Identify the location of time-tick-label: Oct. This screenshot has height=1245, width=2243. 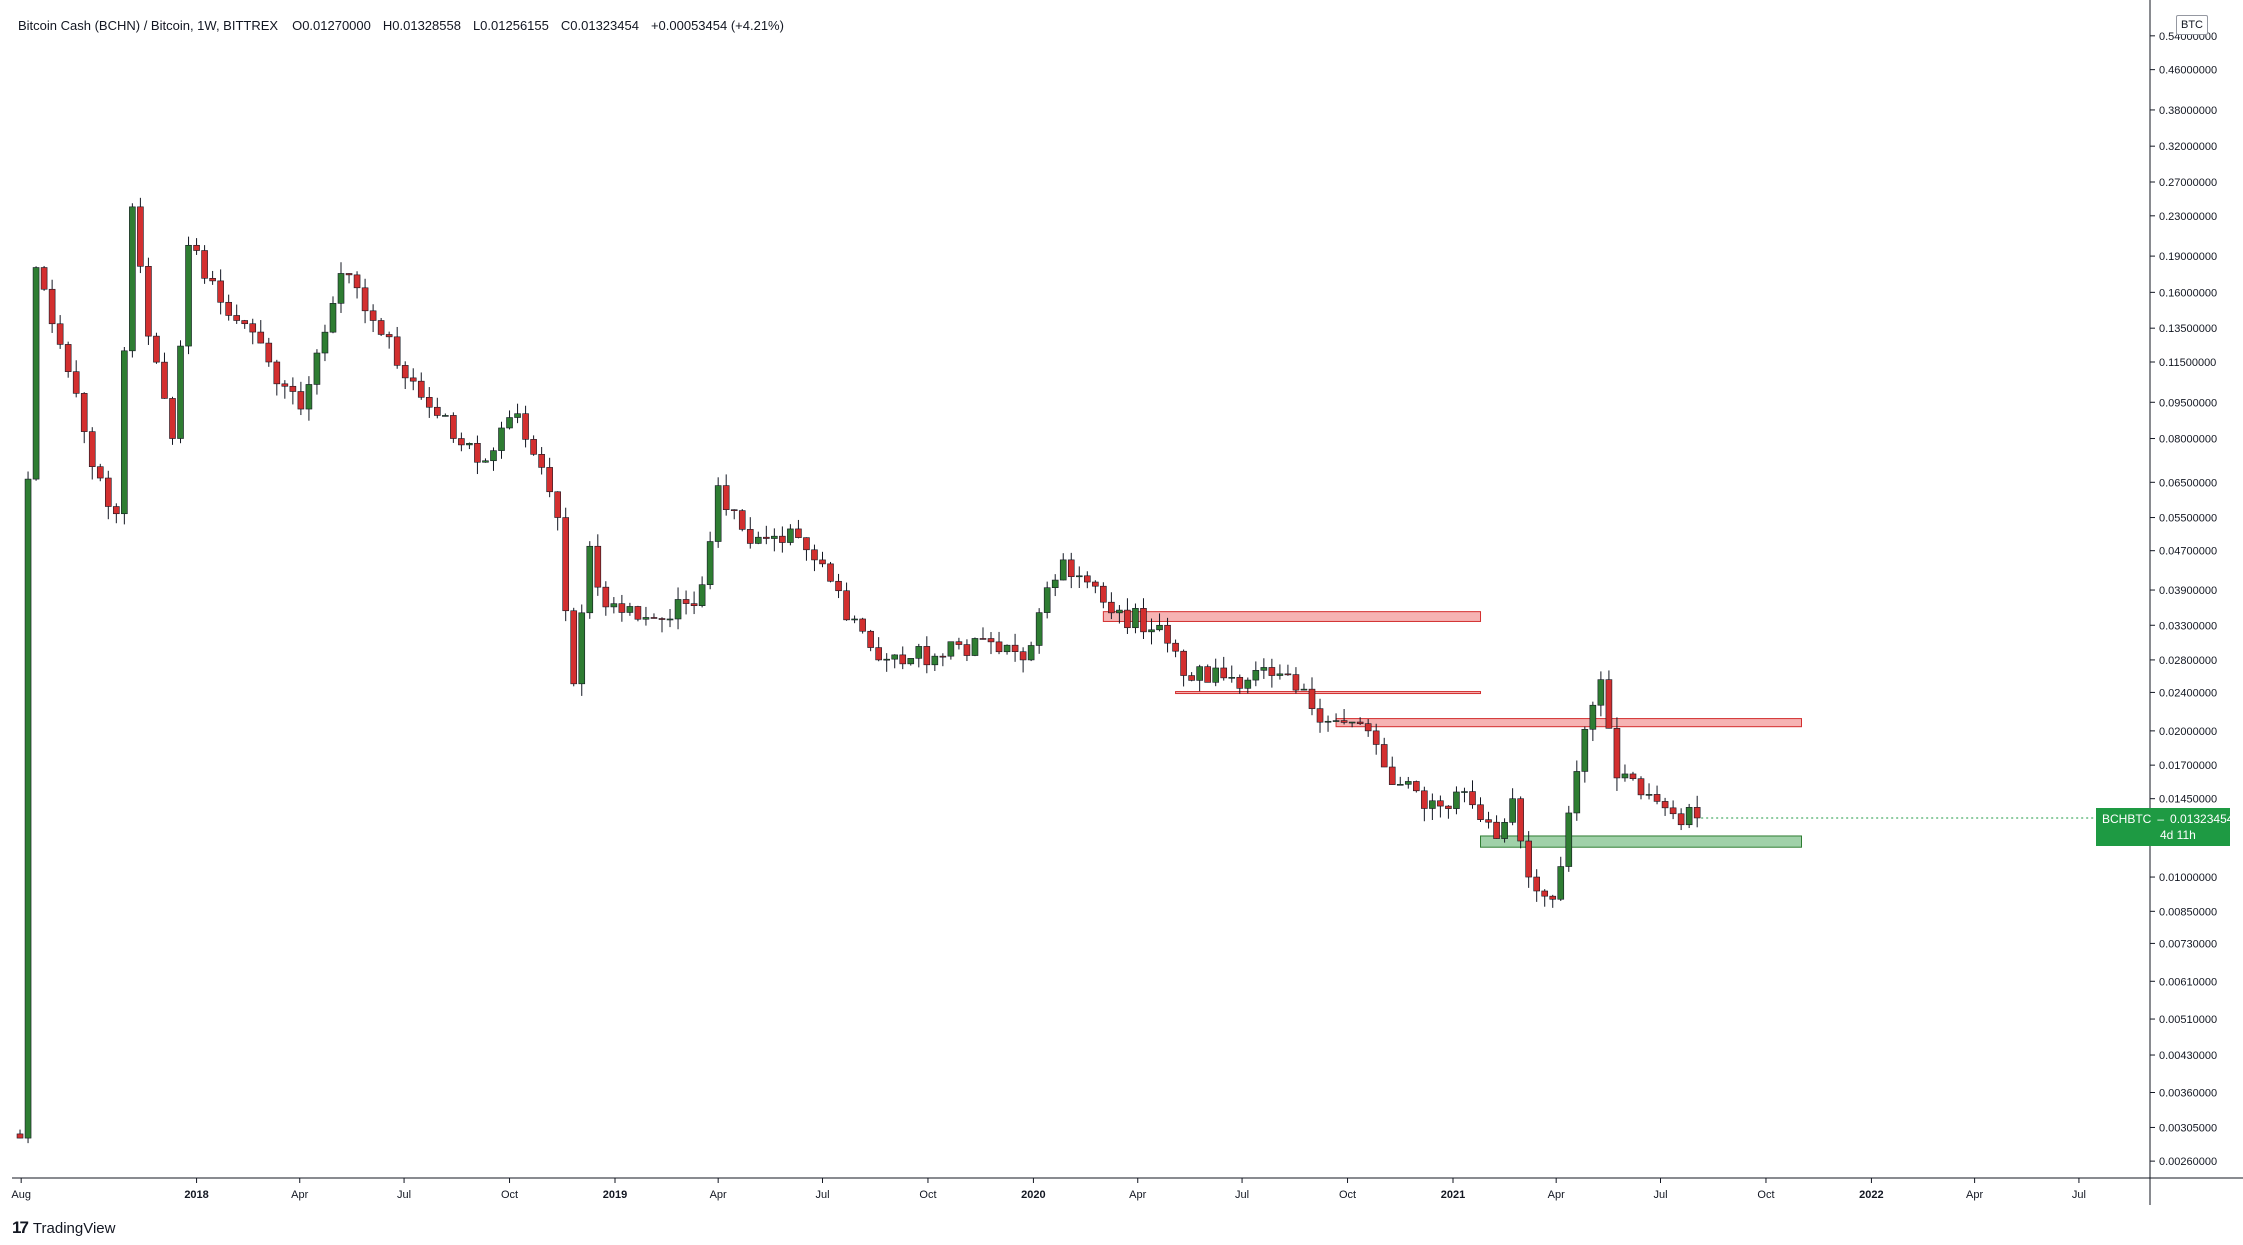
(1765, 1195).